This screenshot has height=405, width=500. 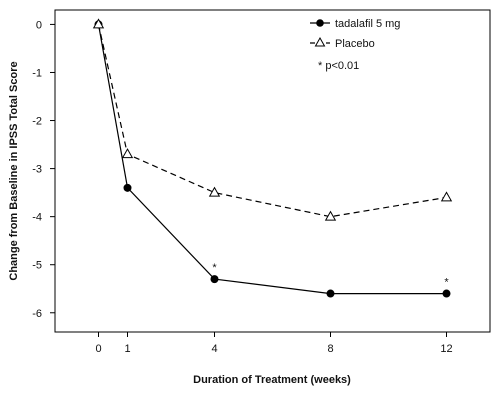 What do you see at coordinates (446, 349) in the screenshot?
I see `x-tick-label: 12` at bounding box center [446, 349].